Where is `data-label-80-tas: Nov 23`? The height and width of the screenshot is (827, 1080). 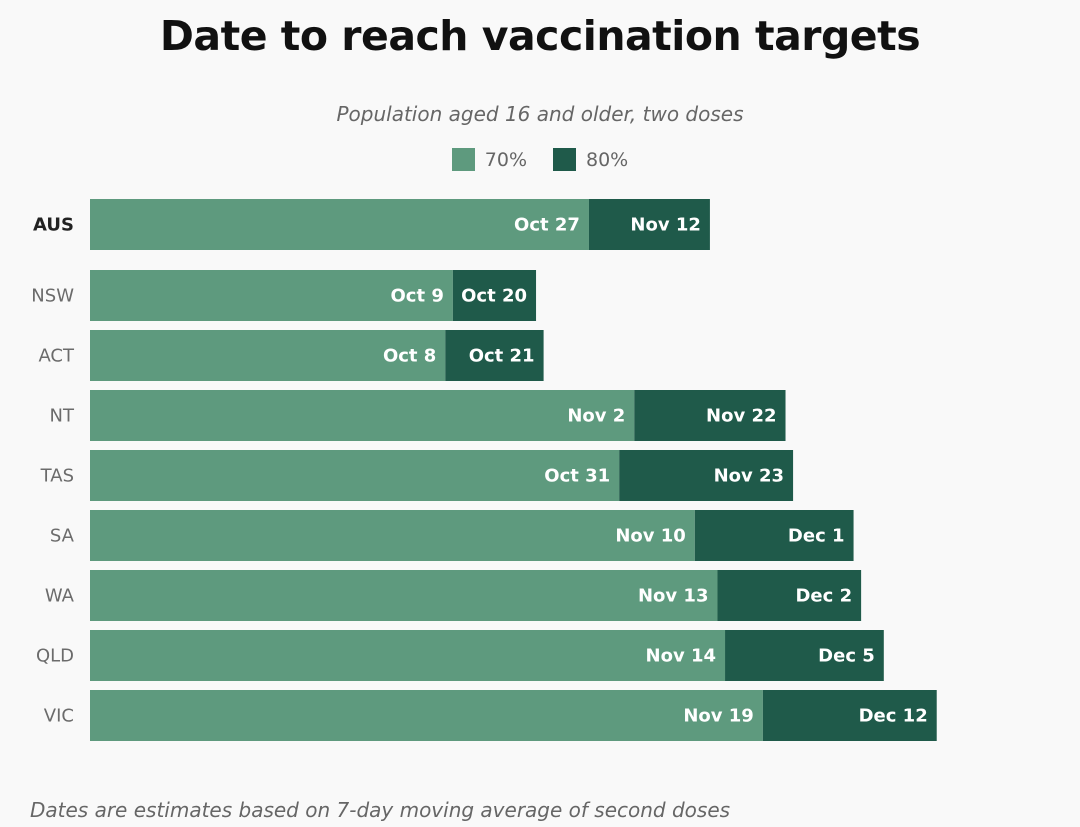 data-label-80-tas: Nov 23 is located at coordinates (749, 476).